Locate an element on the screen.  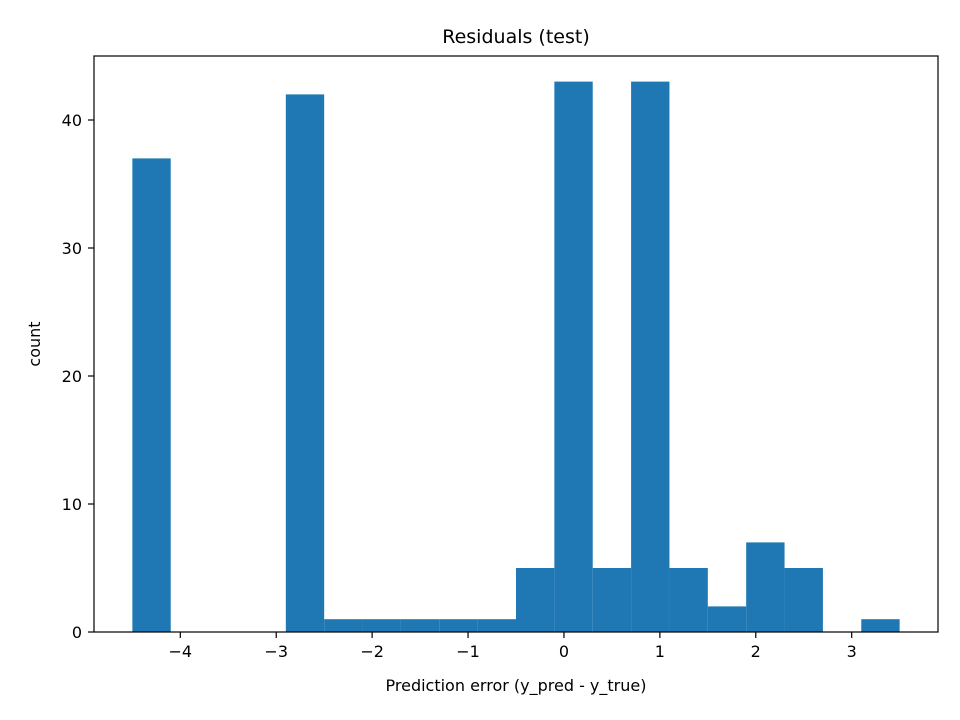
y-axis-label: count is located at coordinates (34, 343).